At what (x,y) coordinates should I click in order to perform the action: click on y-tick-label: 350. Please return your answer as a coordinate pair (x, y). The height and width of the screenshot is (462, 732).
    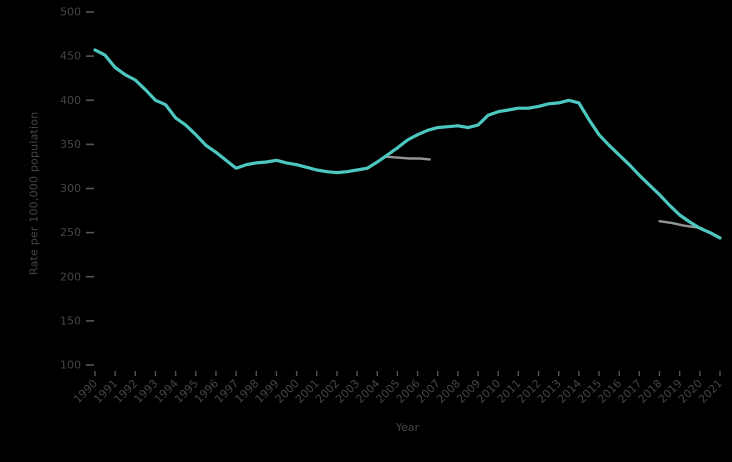
    Looking at the image, I should click on (70, 144).